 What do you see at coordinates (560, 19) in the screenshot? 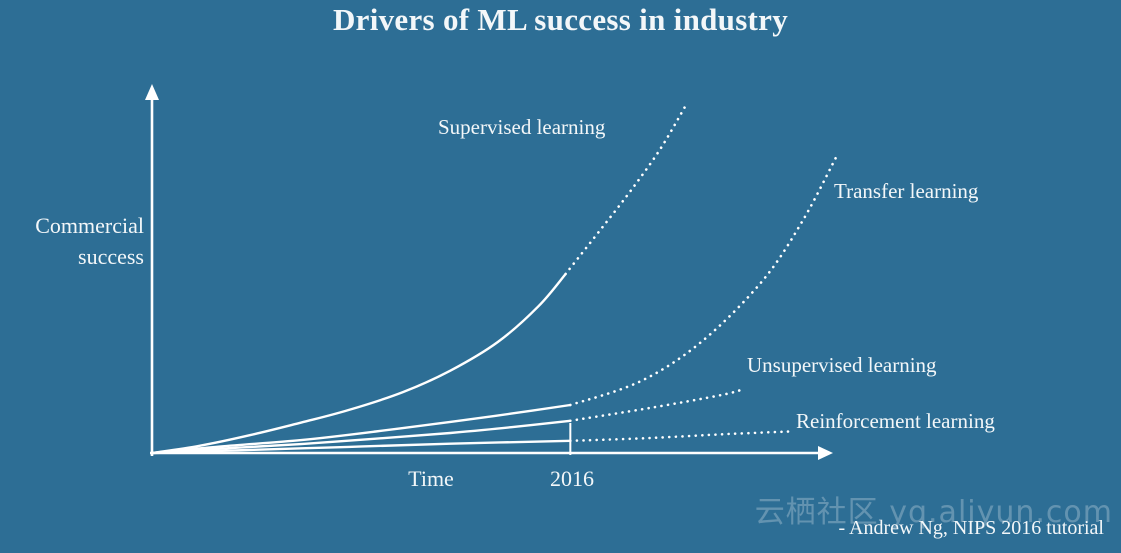
I see `page-title: Drivers of ML success in industry` at bounding box center [560, 19].